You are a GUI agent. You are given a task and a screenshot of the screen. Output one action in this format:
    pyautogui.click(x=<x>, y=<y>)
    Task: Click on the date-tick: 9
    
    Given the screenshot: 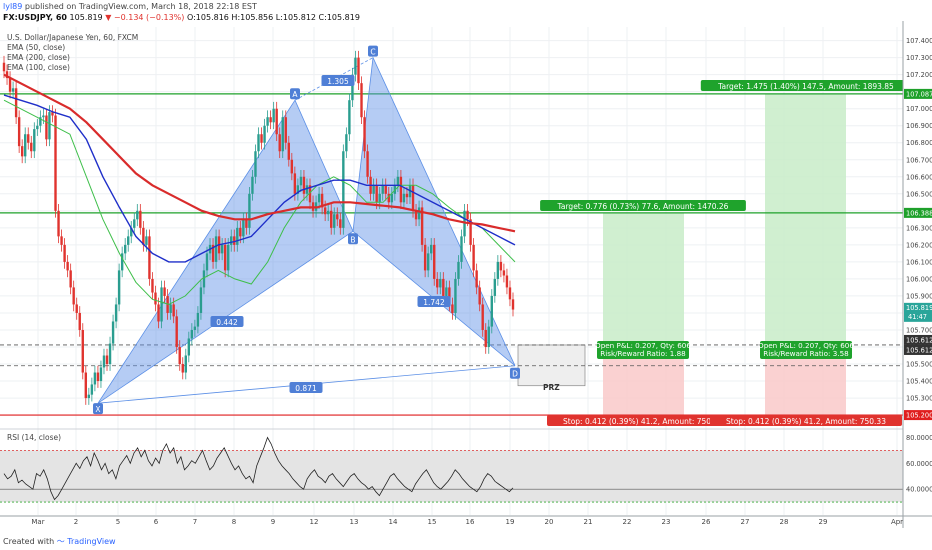 What is the action you would take?
    pyautogui.click(x=273, y=522)
    